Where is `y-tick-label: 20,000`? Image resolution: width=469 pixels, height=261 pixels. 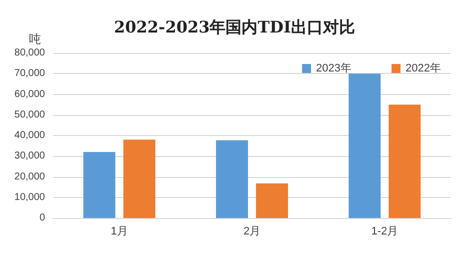
y-tick-label: 20,000 is located at coordinates (30, 176).